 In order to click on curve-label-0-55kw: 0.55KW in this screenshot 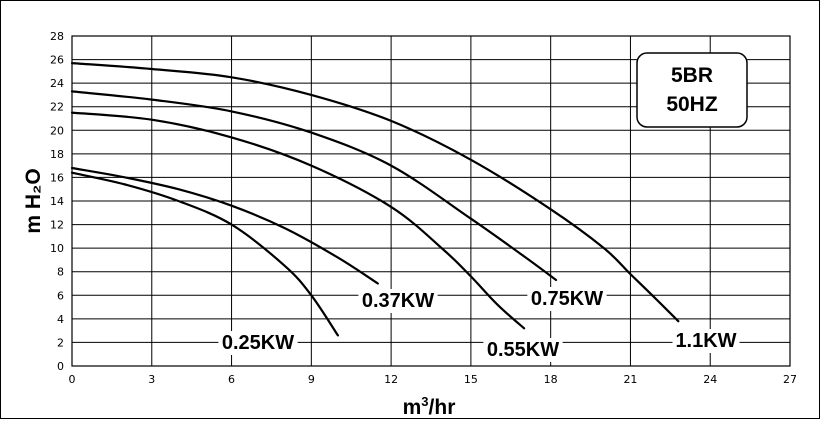, I will do `click(523, 350)`.